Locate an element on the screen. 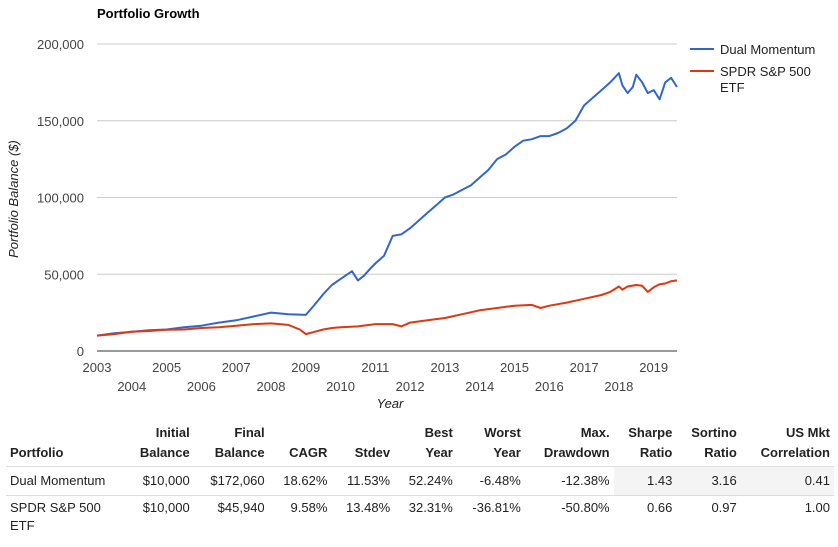 Image resolution: width=838 pixels, height=547 pixels. y-tick-label: 100,000 is located at coordinates (60, 198).